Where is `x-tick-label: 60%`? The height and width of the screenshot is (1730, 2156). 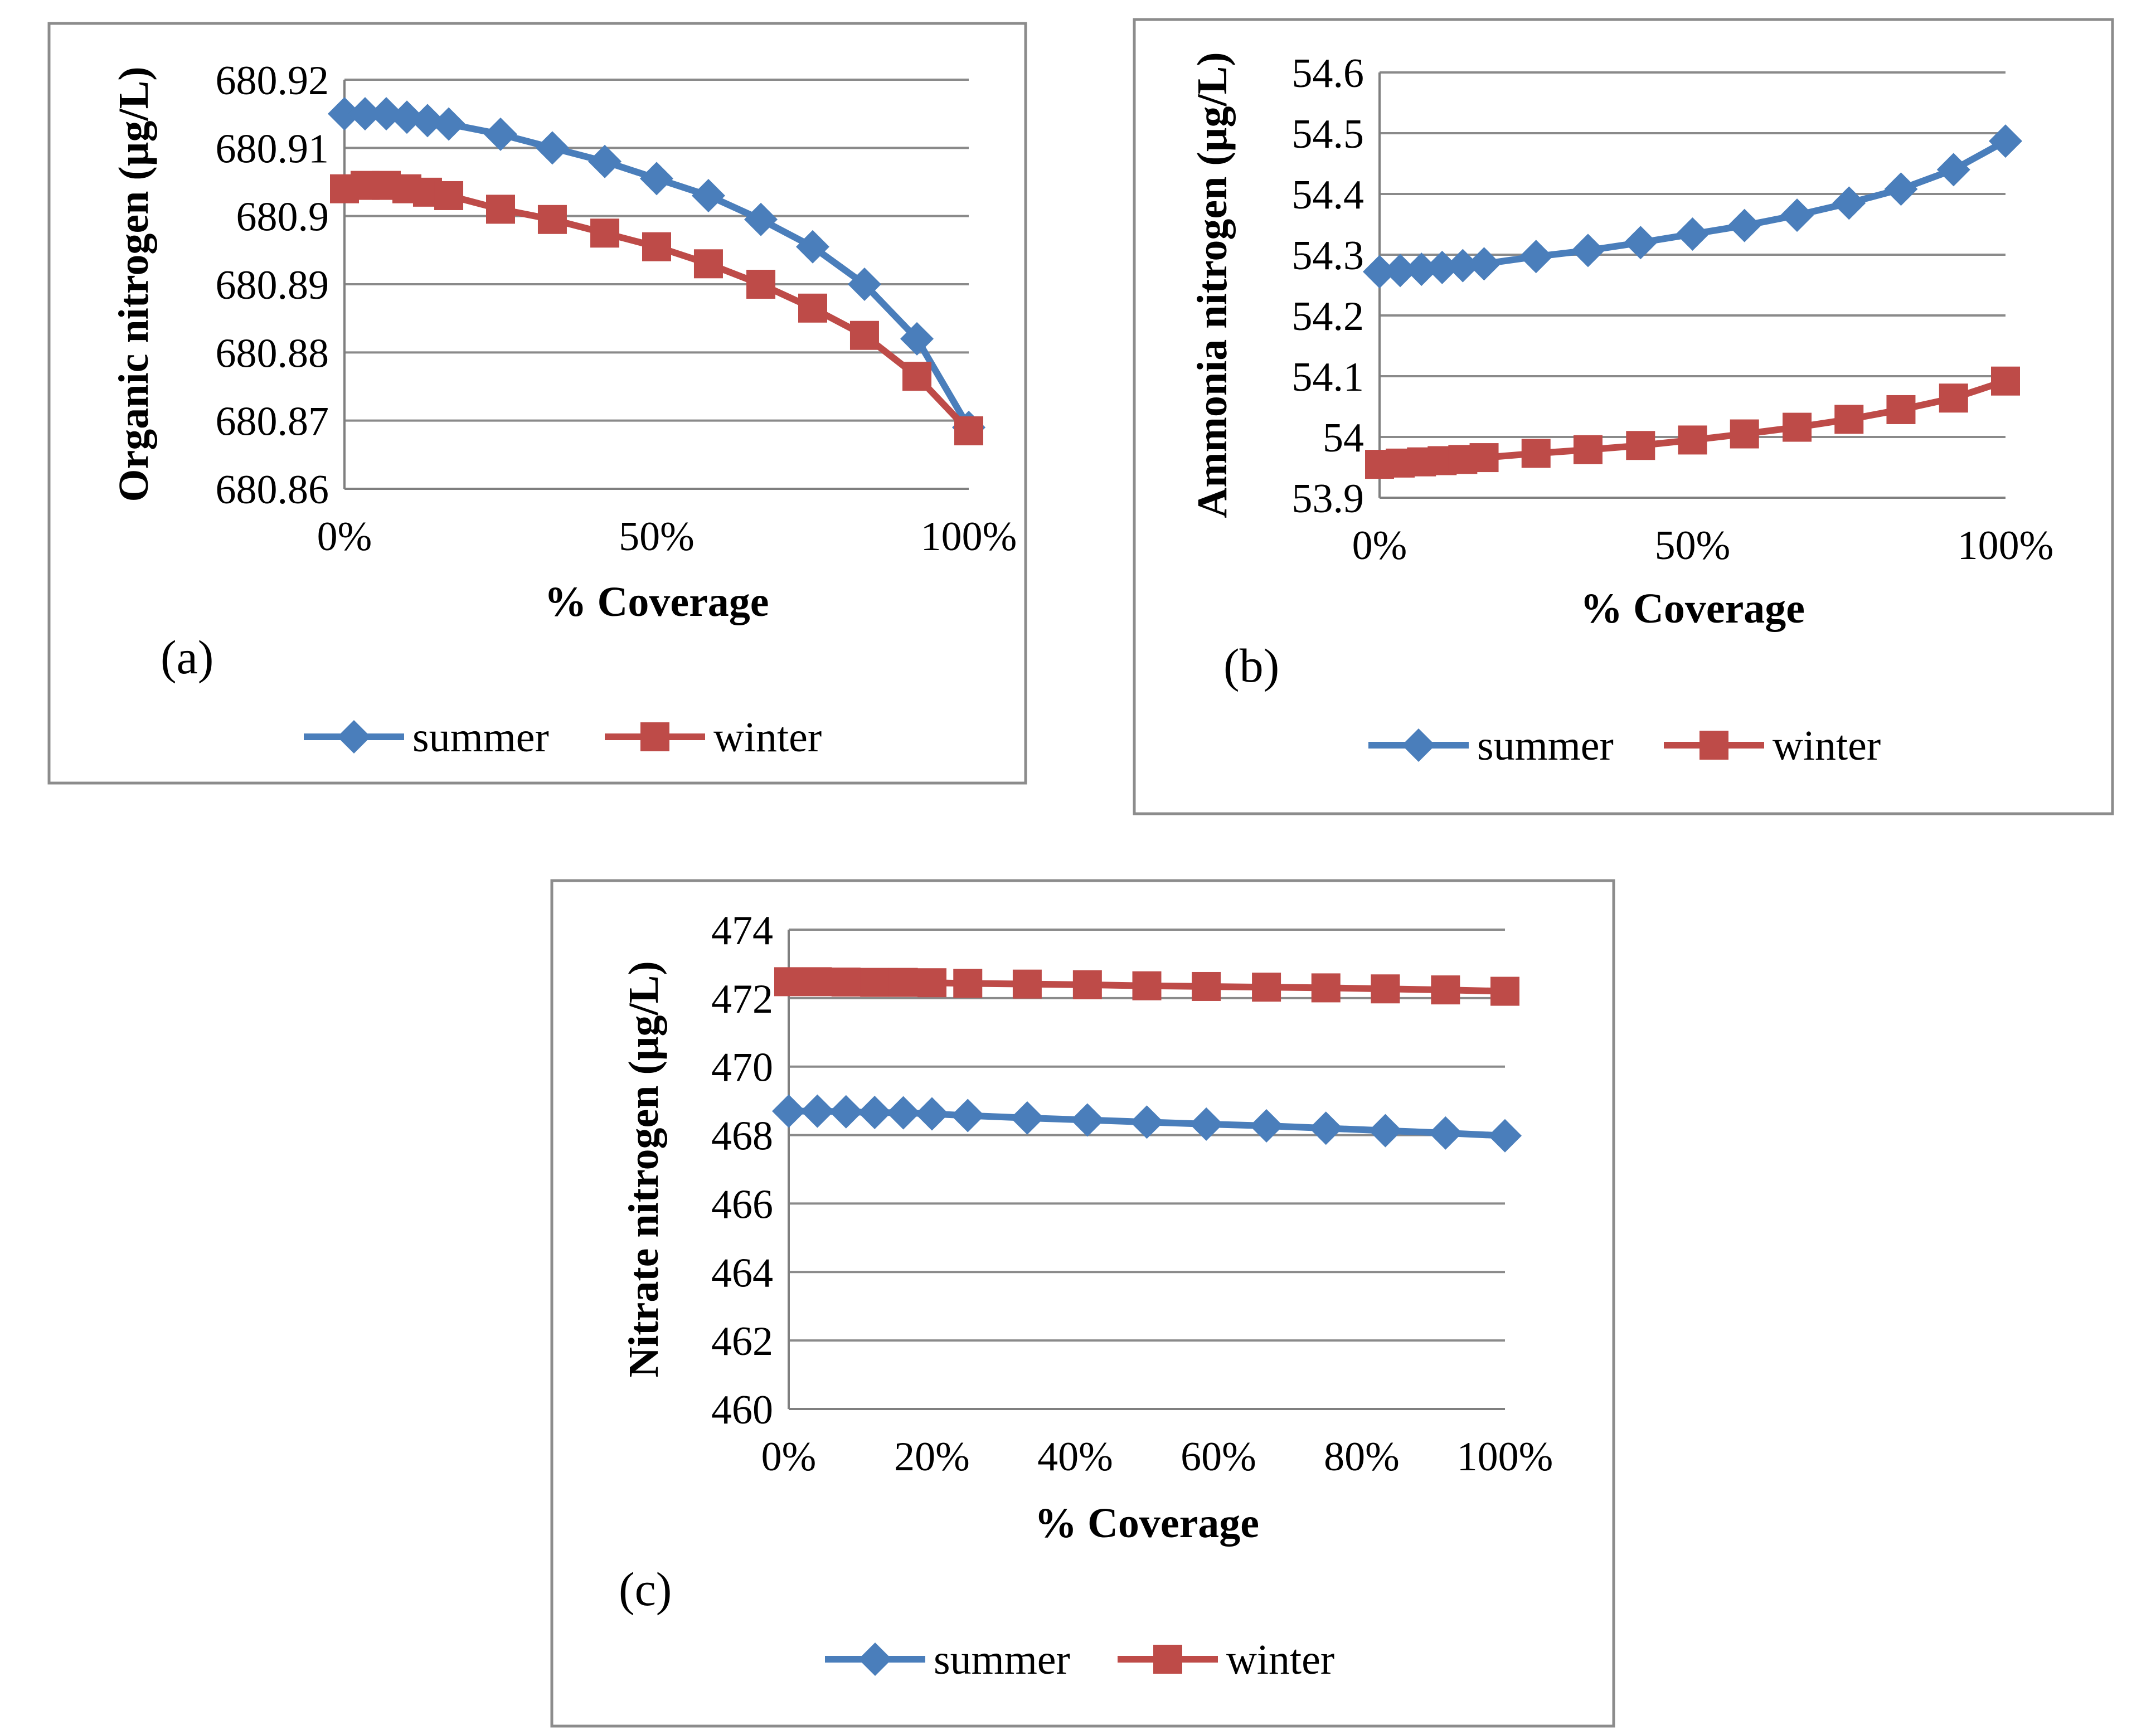
x-tick-label: 60% is located at coordinates (1218, 1457).